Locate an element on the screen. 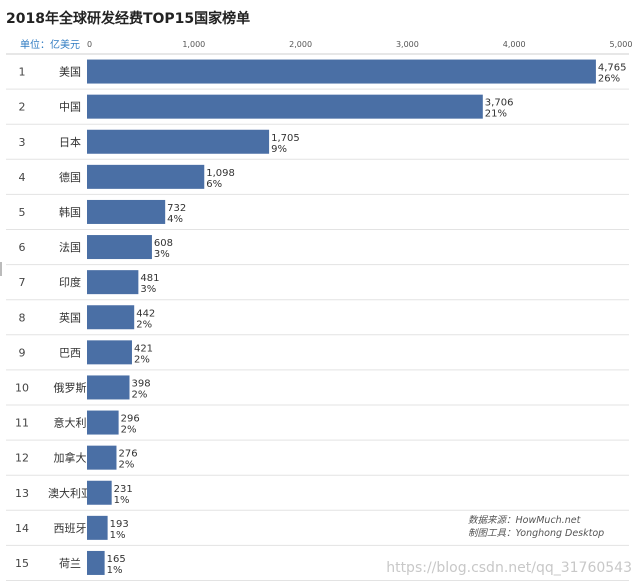 This screenshot has width=640, height=588. category-label: 法国 is located at coordinates (70, 247).